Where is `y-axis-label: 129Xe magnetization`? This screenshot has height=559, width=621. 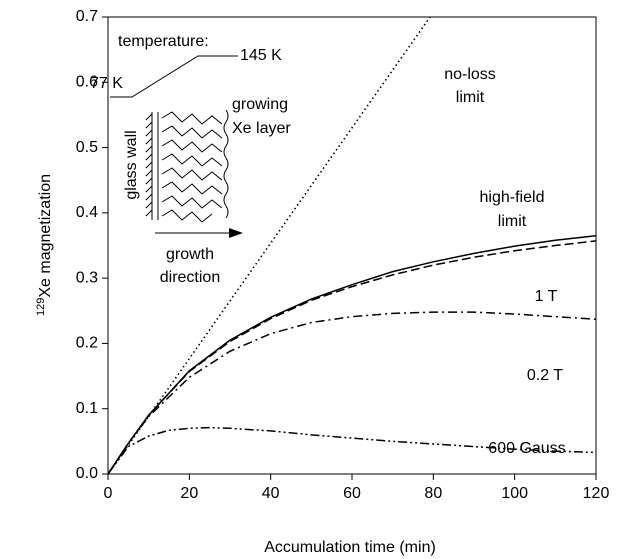 y-axis-label: 129Xe magnetization is located at coordinates (44, 245).